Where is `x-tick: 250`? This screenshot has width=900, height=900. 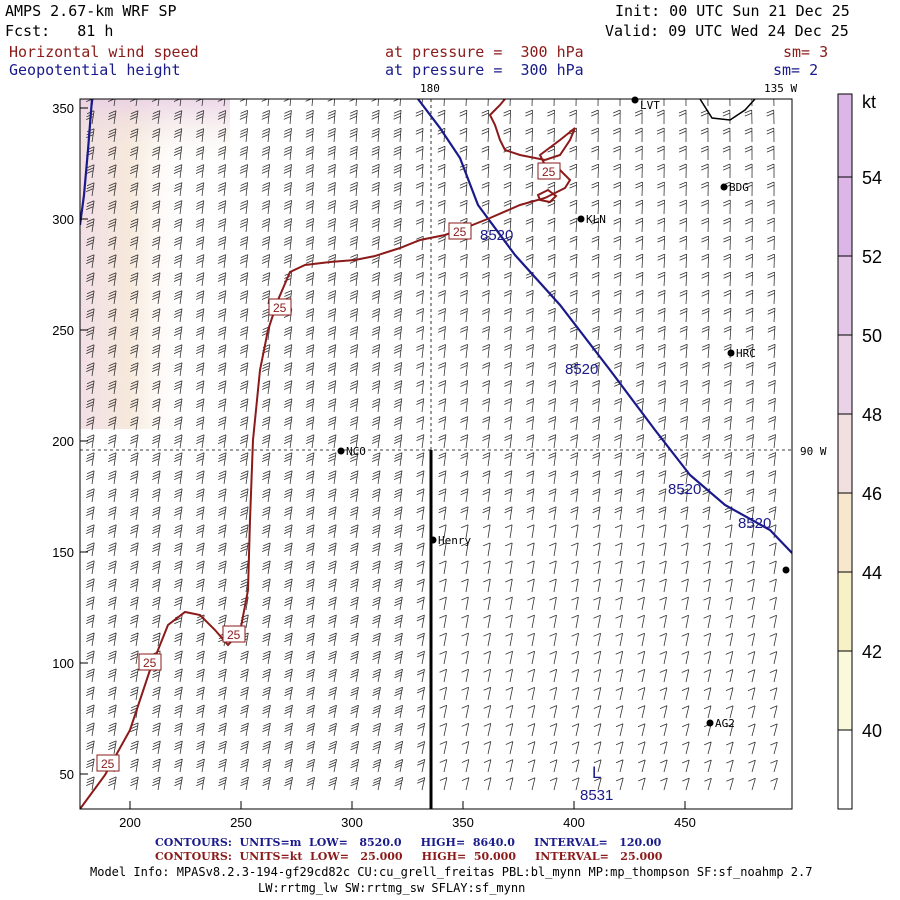 x-tick: 250 is located at coordinates (241, 822).